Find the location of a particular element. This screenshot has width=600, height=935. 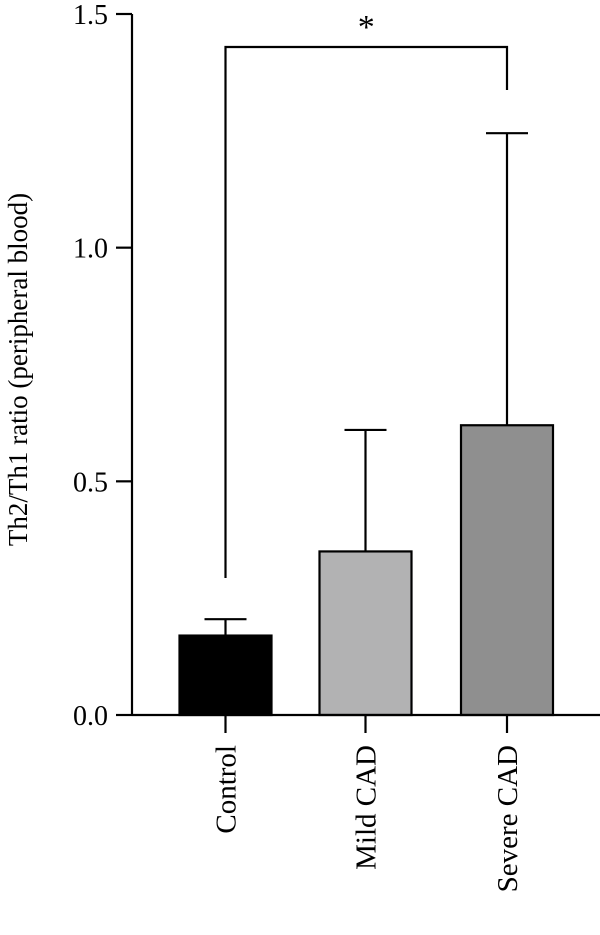

y-axis-label: Th2/Th1 ratio (peripheral blood) is located at coordinates (18, 369).